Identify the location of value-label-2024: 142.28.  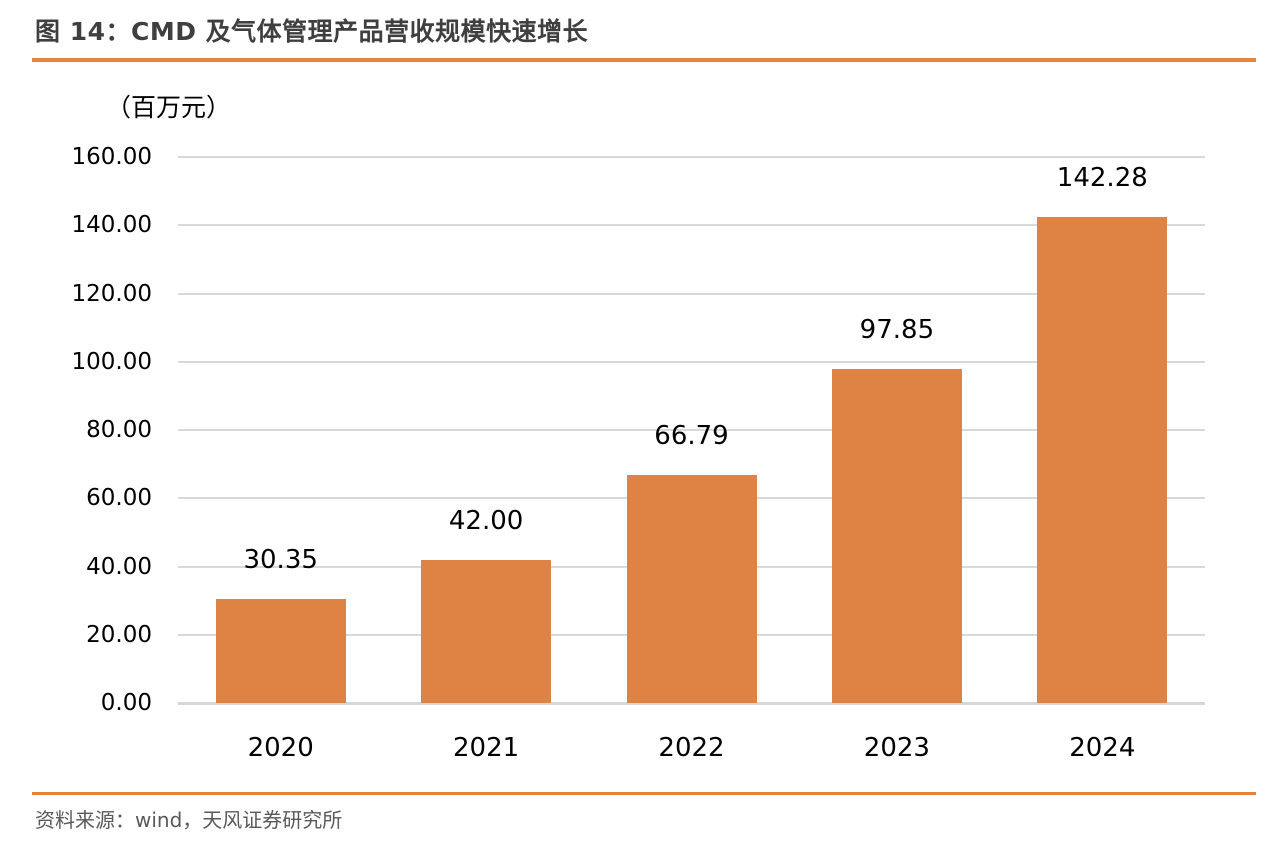
(1102, 178).